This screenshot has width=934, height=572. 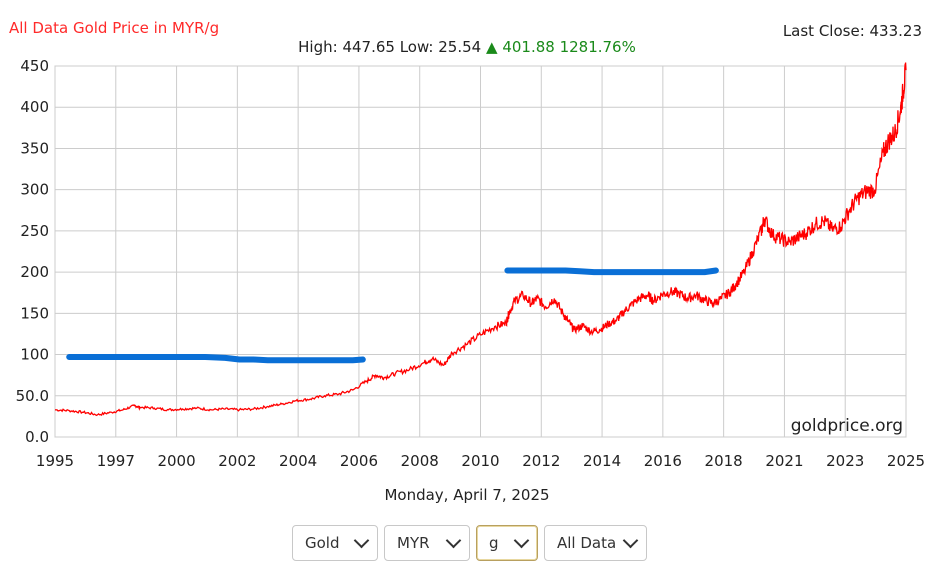 I want to click on unit-select-value: g, so click(x=494, y=543).